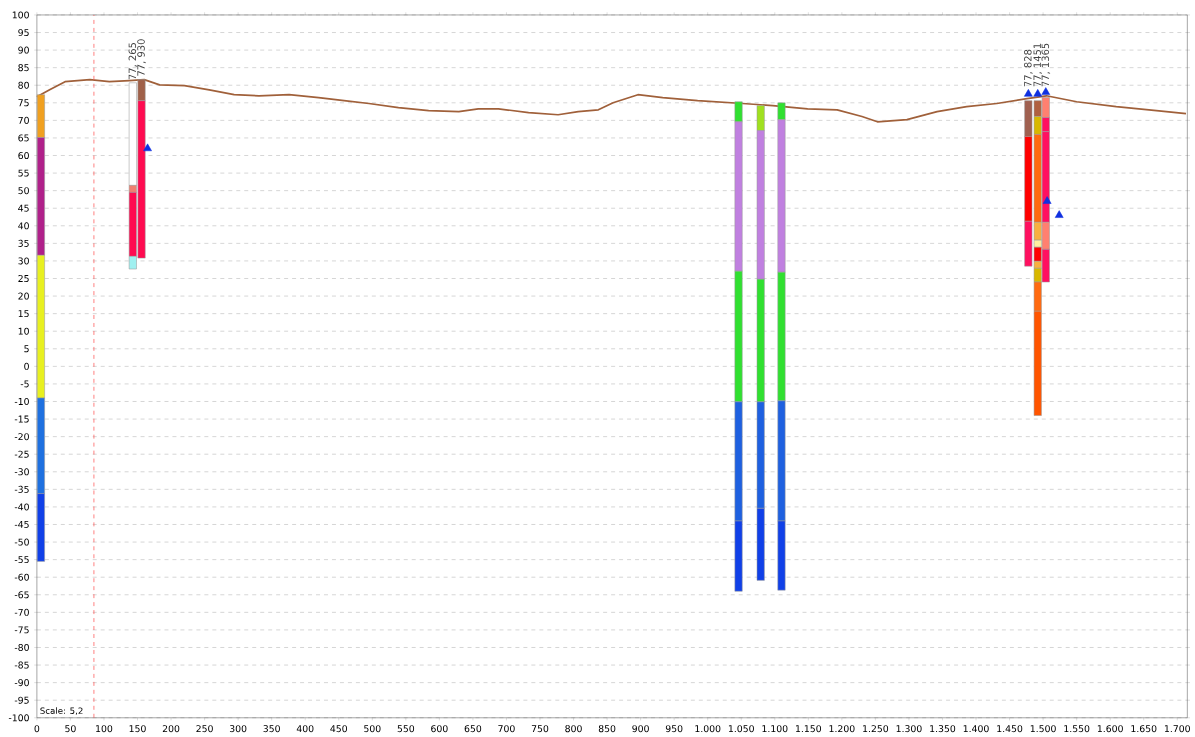 This screenshot has height=737, width=1195. Describe the element at coordinates (439, 729) in the screenshot. I see `x-tick-label: 600` at that location.